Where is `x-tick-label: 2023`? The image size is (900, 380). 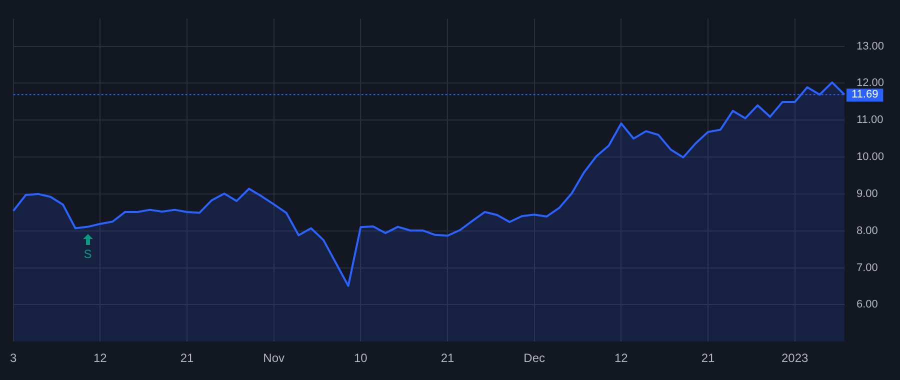
x-tick-label: 2023 is located at coordinates (795, 358).